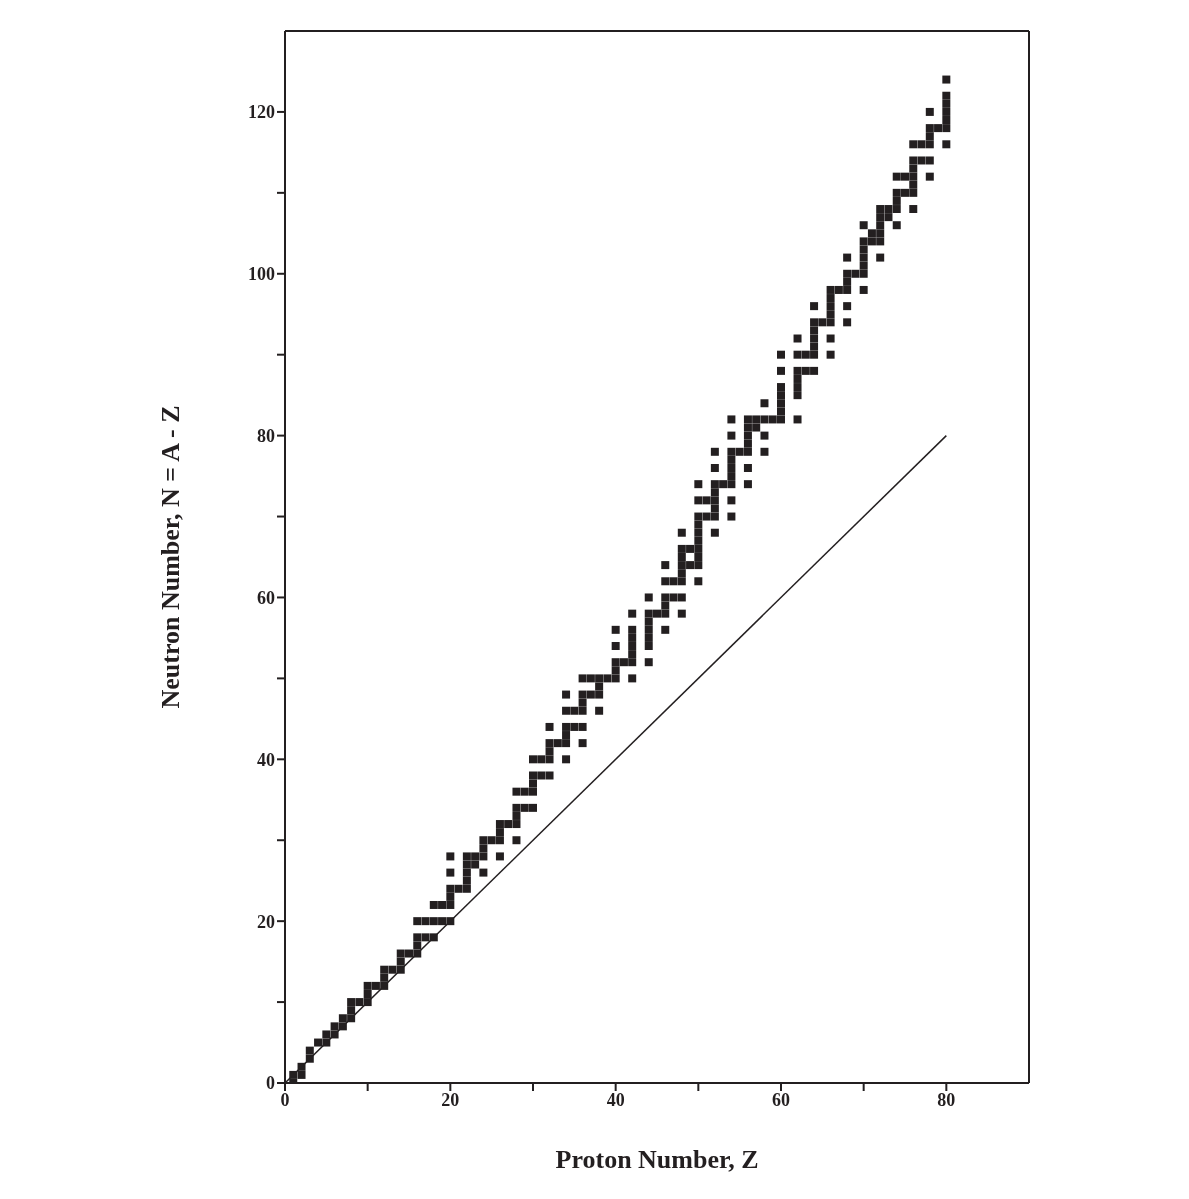 This screenshot has width=1189, height=1199. Describe the element at coordinates (171, 557) in the screenshot. I see `y-axis-title: Neutron Number, N = A - Z` at that location.